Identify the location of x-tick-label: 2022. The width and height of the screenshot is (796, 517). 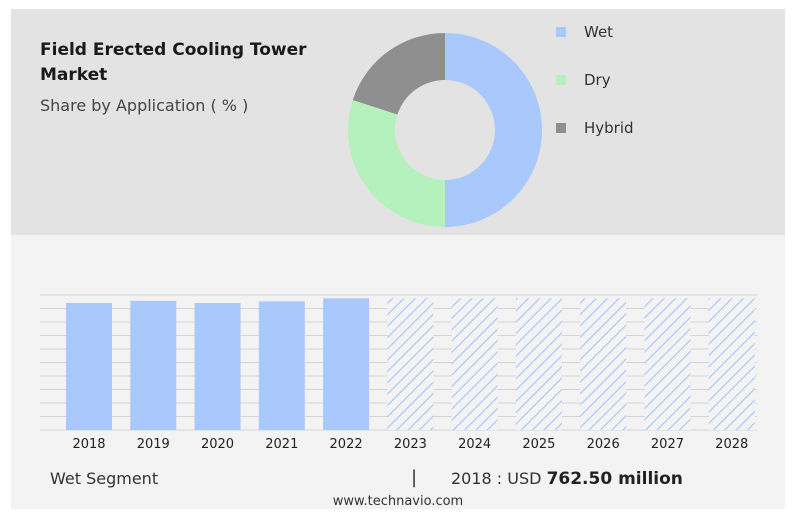
(346, 444).